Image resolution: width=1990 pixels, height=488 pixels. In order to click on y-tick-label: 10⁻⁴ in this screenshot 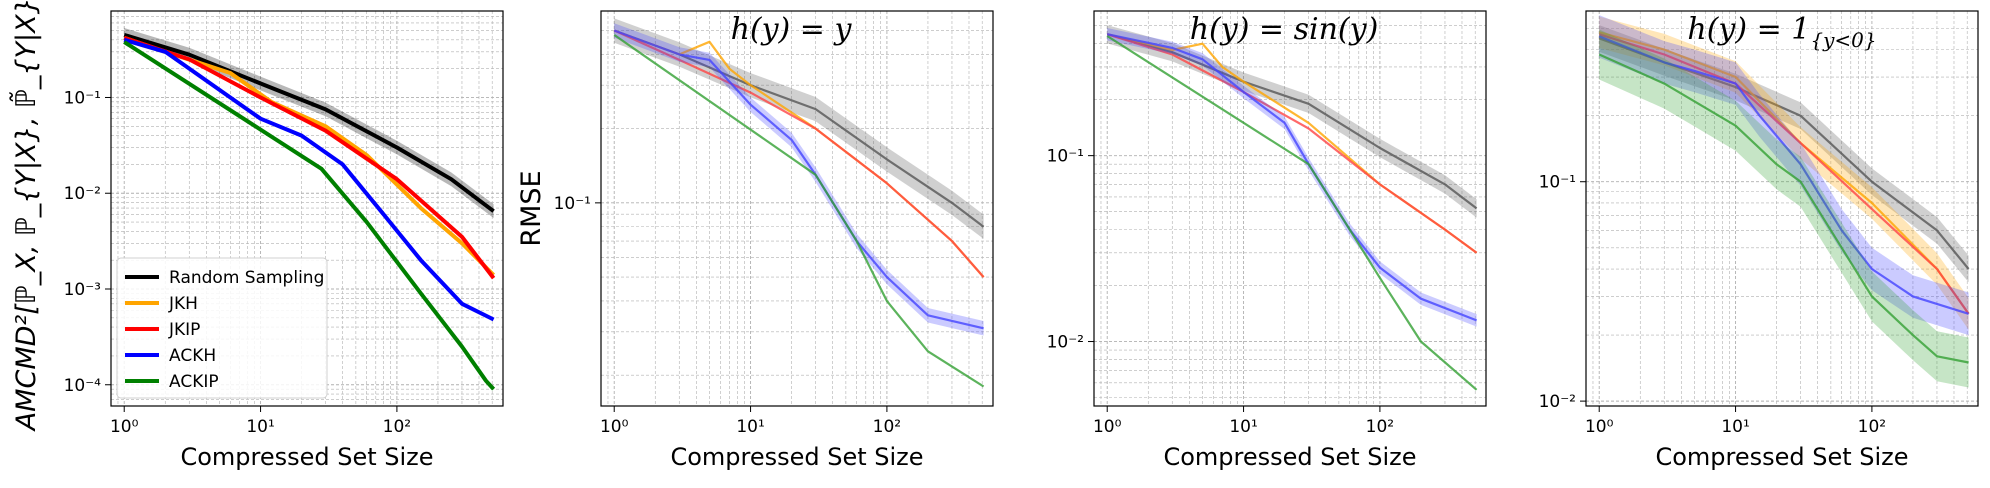, I will do `click(83, 386)`.